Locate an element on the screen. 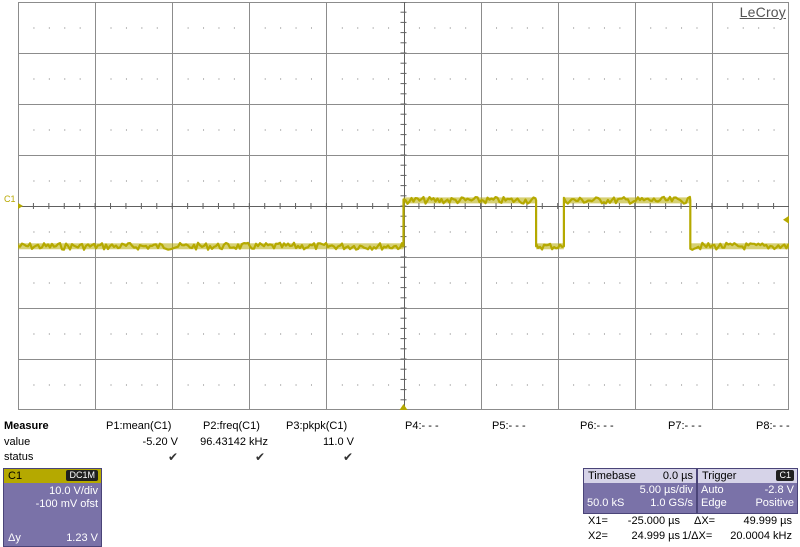 The height and width of the screenshot is (547, 800). measure-title: Measure is located at coordinates (26, 426).